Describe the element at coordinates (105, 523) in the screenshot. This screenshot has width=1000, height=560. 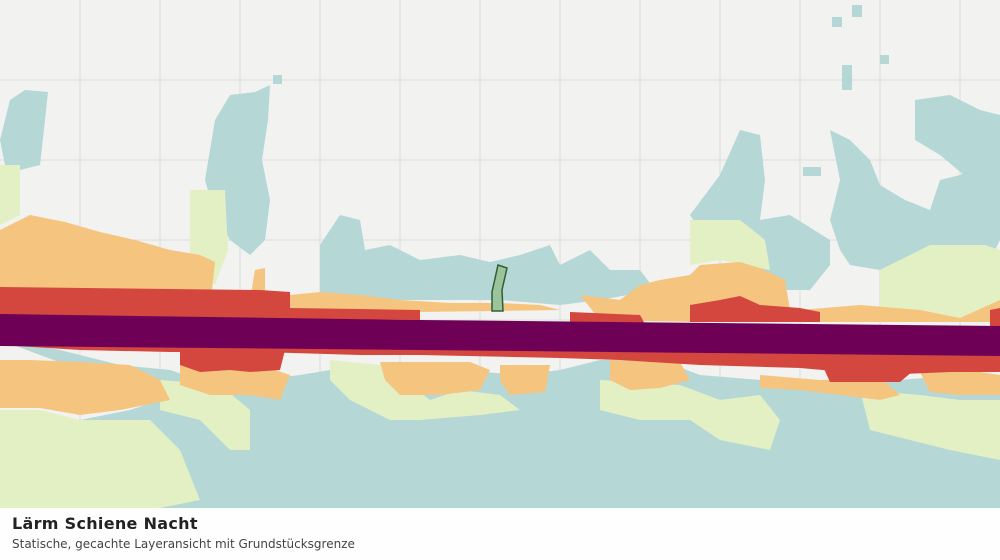
I see `layer-title: Lärm Schiene Nacht` at that location.